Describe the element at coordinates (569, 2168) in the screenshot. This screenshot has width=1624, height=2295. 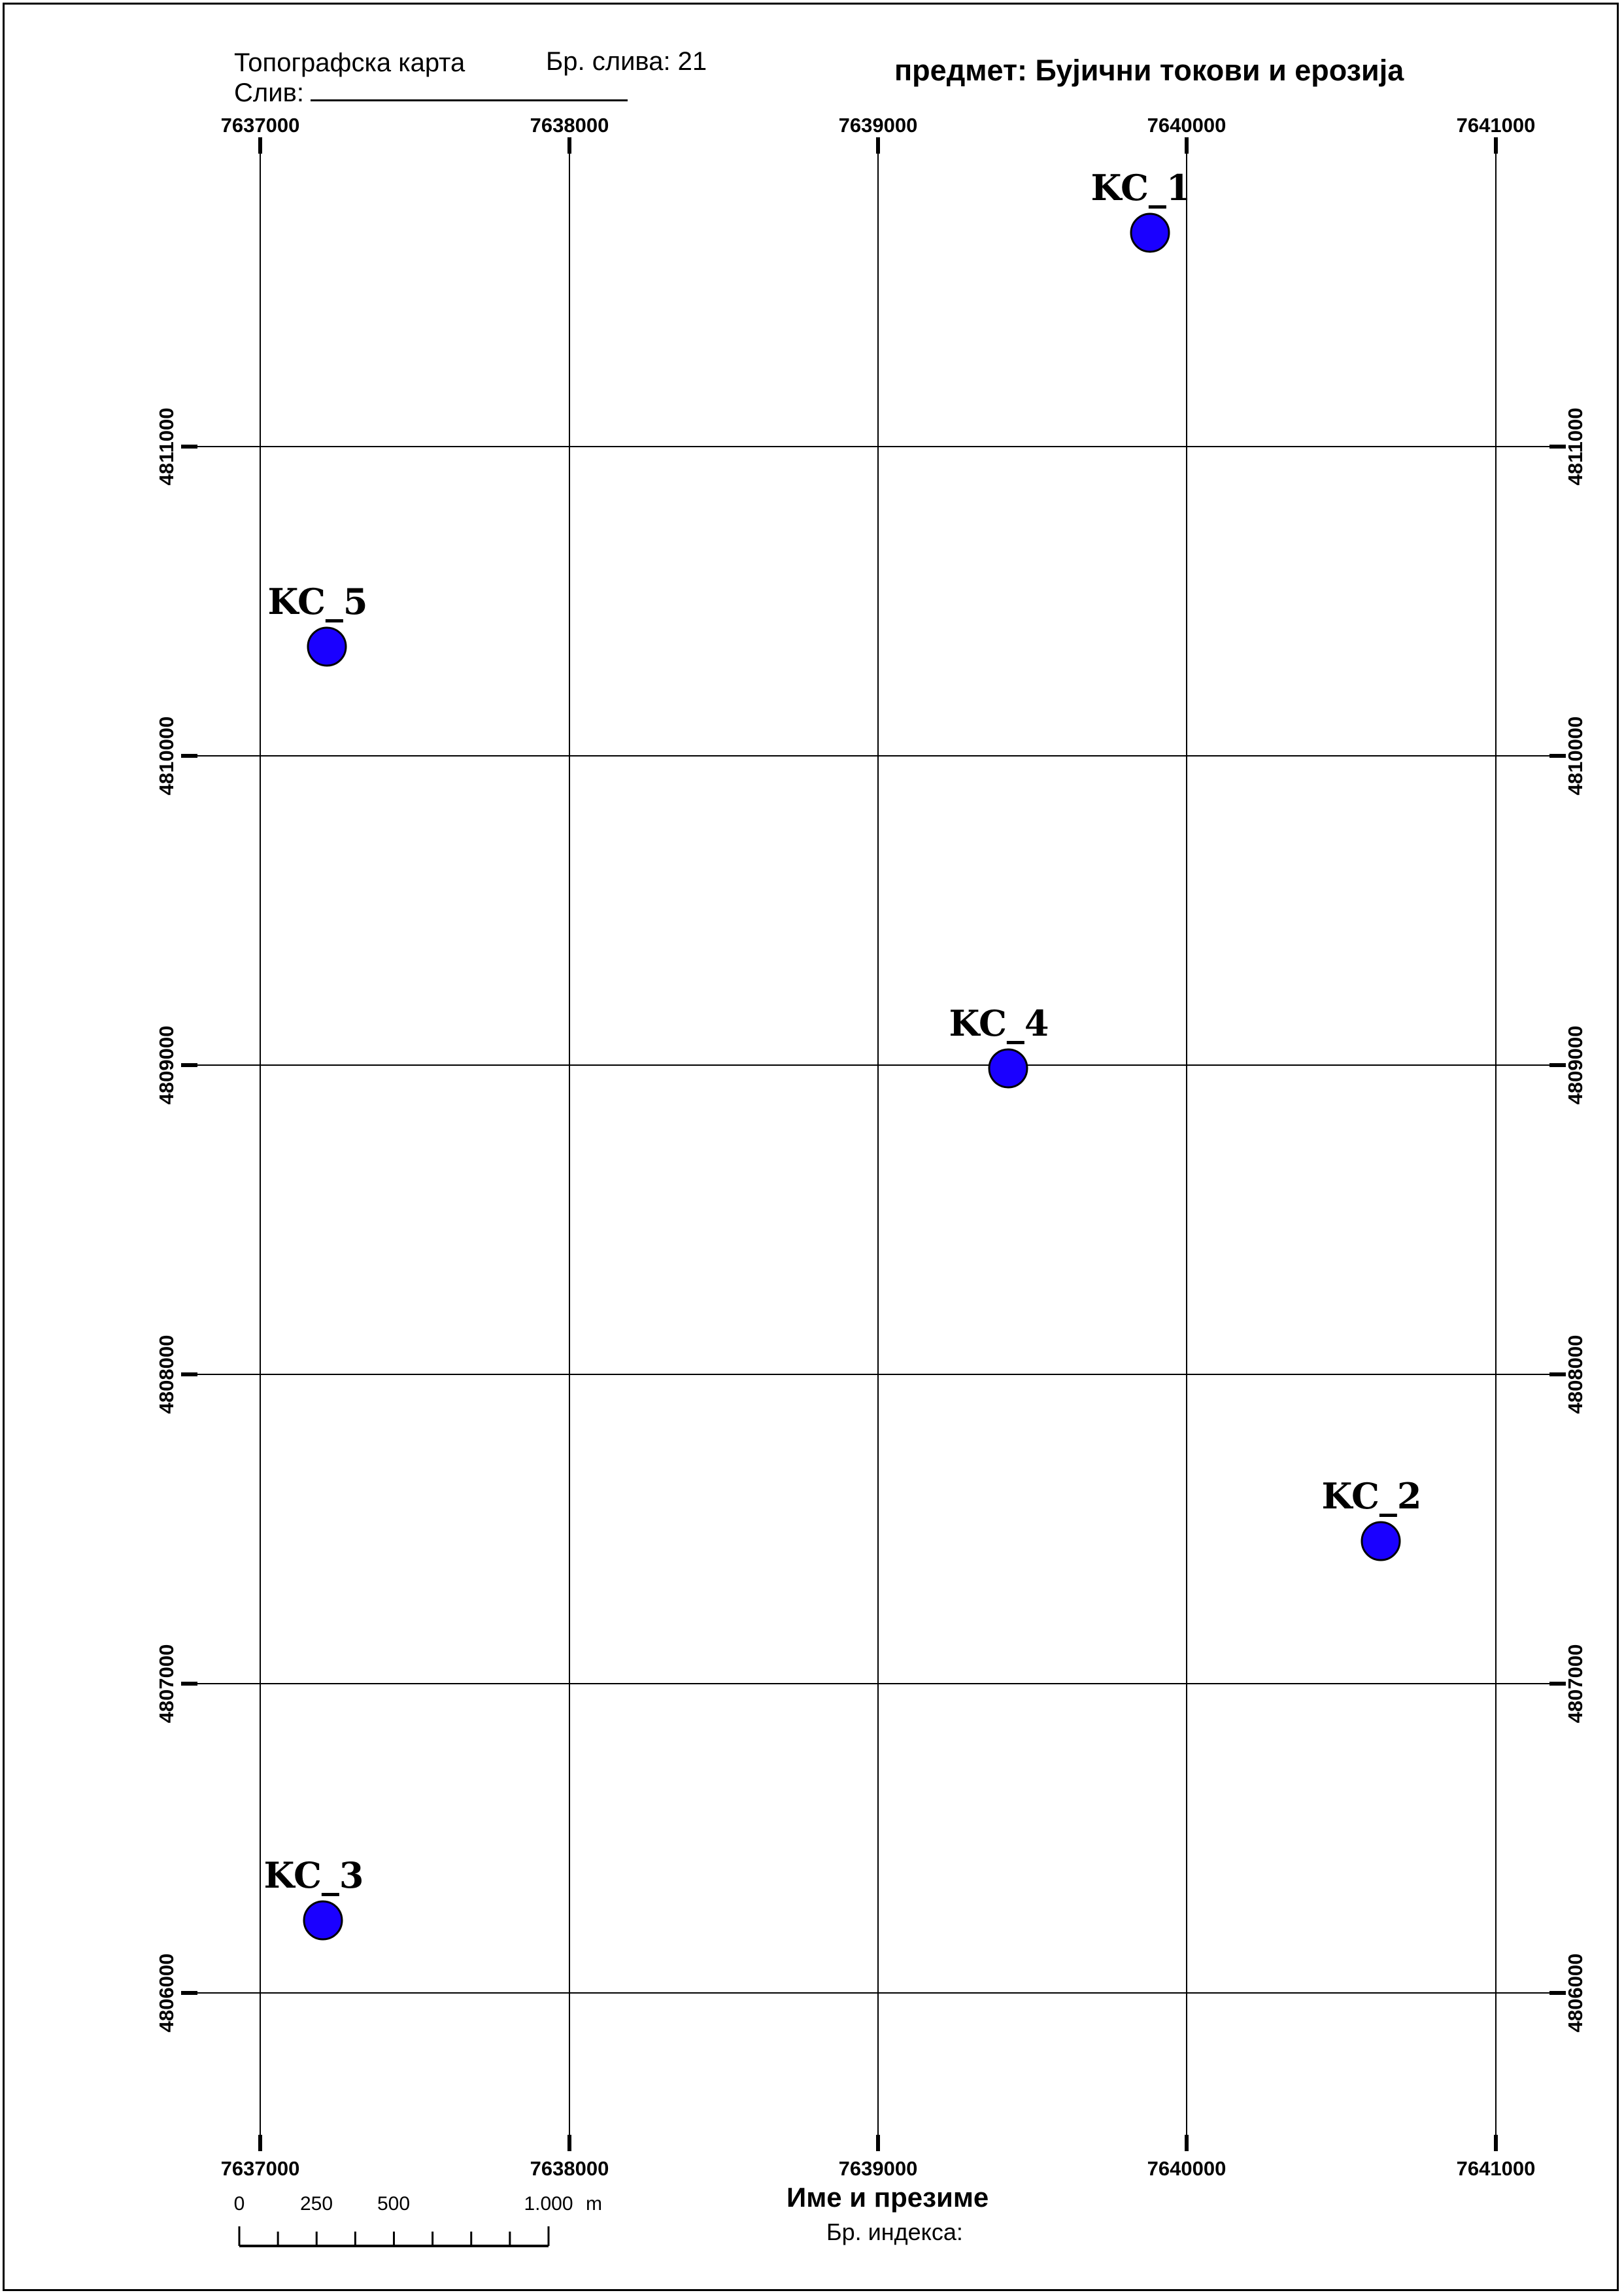
I see `easting-label-bottom: 7638000` at that location.